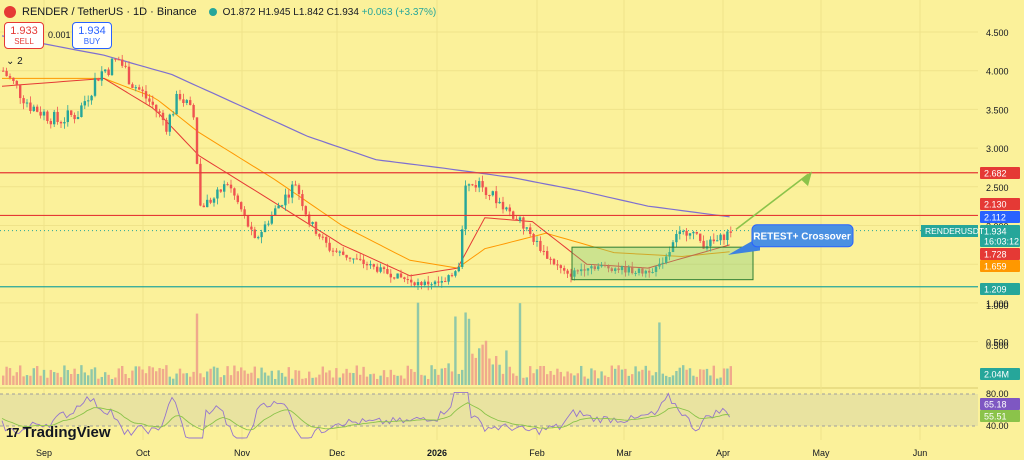 This screenshot has width=1024, height=460. I want to click on price-tag: 1.934, so click(1000, 231).